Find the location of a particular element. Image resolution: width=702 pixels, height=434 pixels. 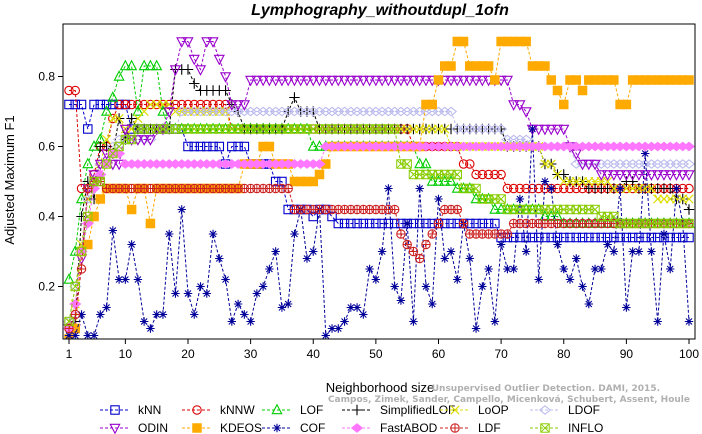

legend-item-inflo: INFLO is located at coordinates (566, 427).